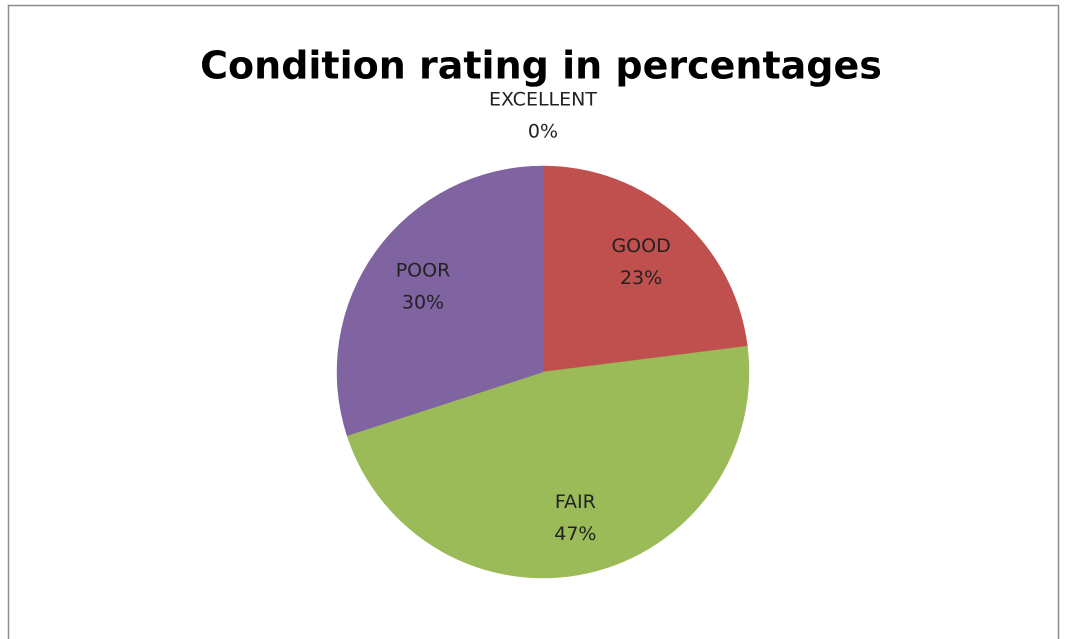 This screenshot has height=639, width=1067. What do you see at coordinates (423, 270) in the screenshot?
I see `slice-category-label: POOR` at bounding box center [423, 270].